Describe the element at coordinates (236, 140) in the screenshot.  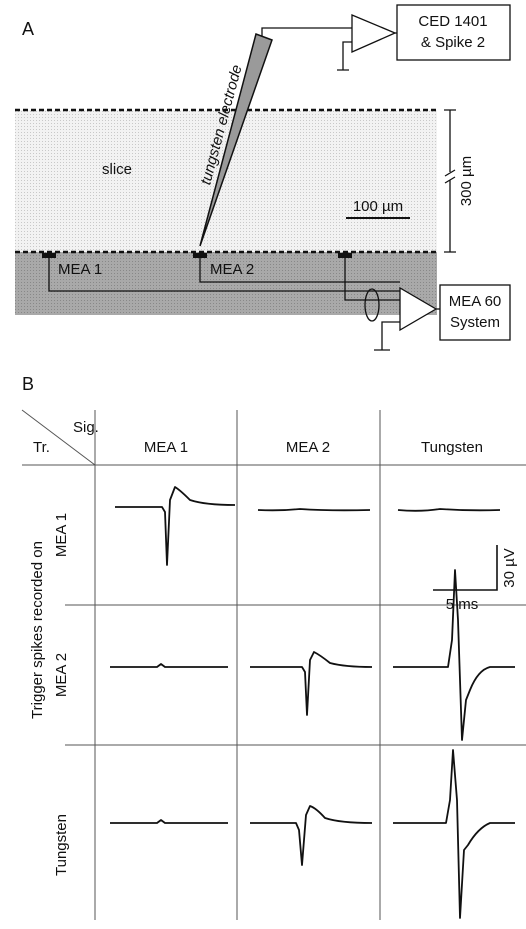
I see `tungsten-electrode` at that location.